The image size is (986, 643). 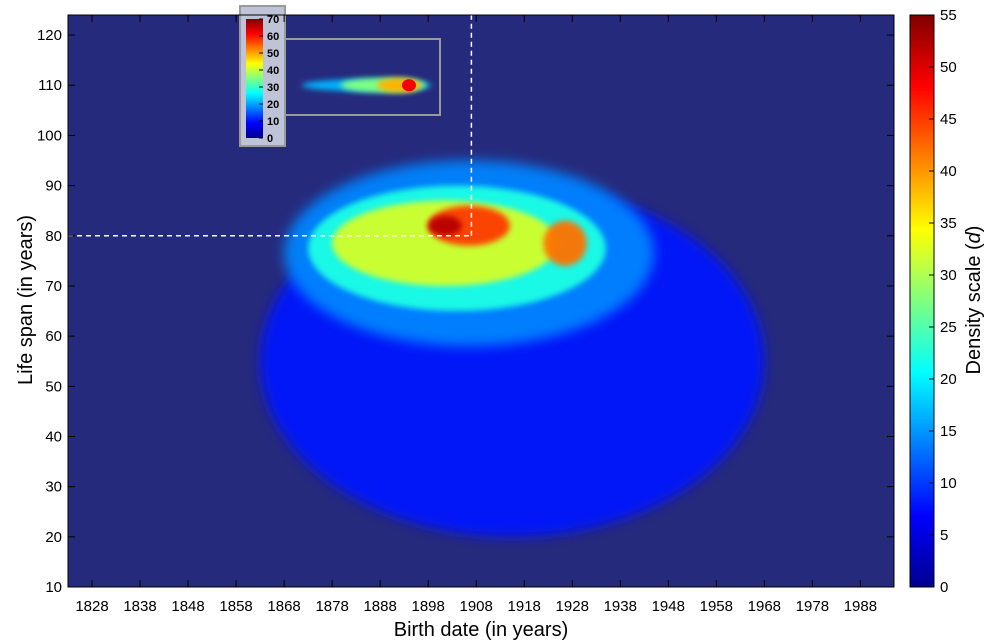 What do you see at coordinates (273, 71) in the screenshot?
I see `inset-tick-label: 40` at bounding box center [273, 71].